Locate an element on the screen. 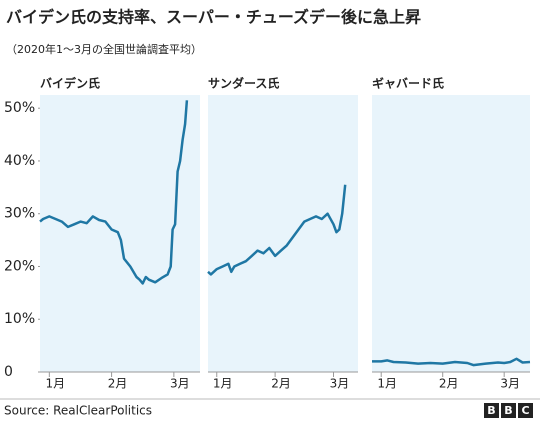 This screenshot has height=421, width=540. panel-title: バイデン氏 is located at coordinates (70, 83).